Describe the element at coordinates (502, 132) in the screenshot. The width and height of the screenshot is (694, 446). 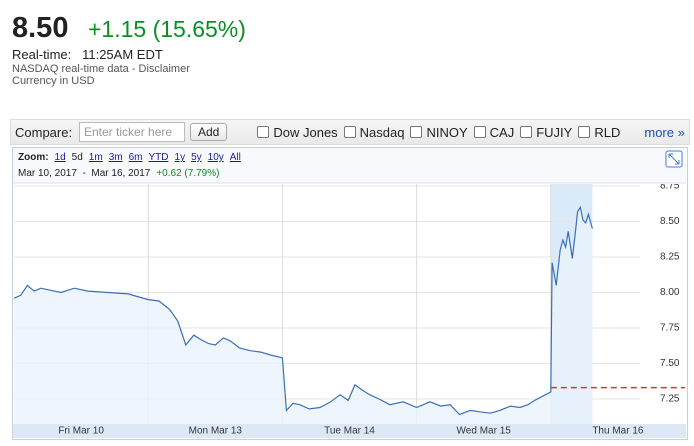
I see `ticker-name: CAJ` at that location.